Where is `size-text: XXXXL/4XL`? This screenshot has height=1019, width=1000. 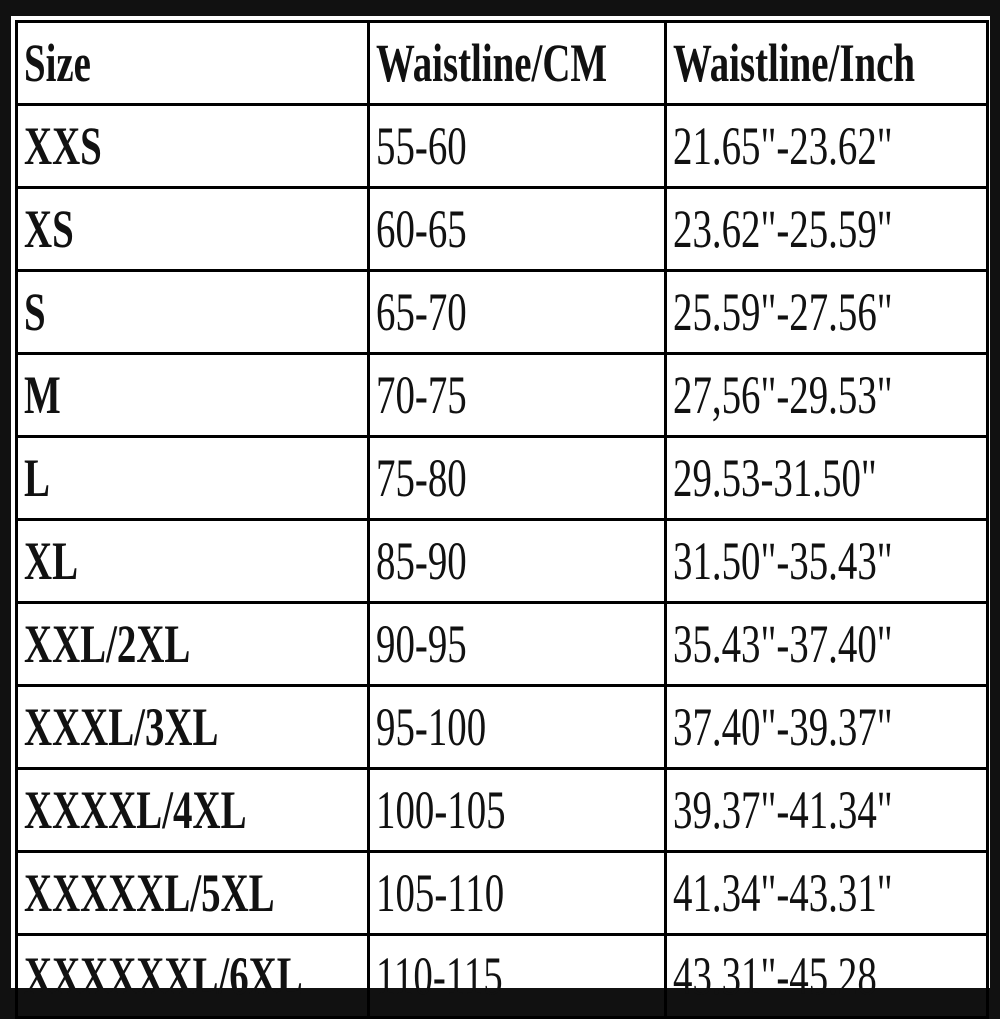 size-text: XXXXL/4XL is located at coordinates (135, 810).